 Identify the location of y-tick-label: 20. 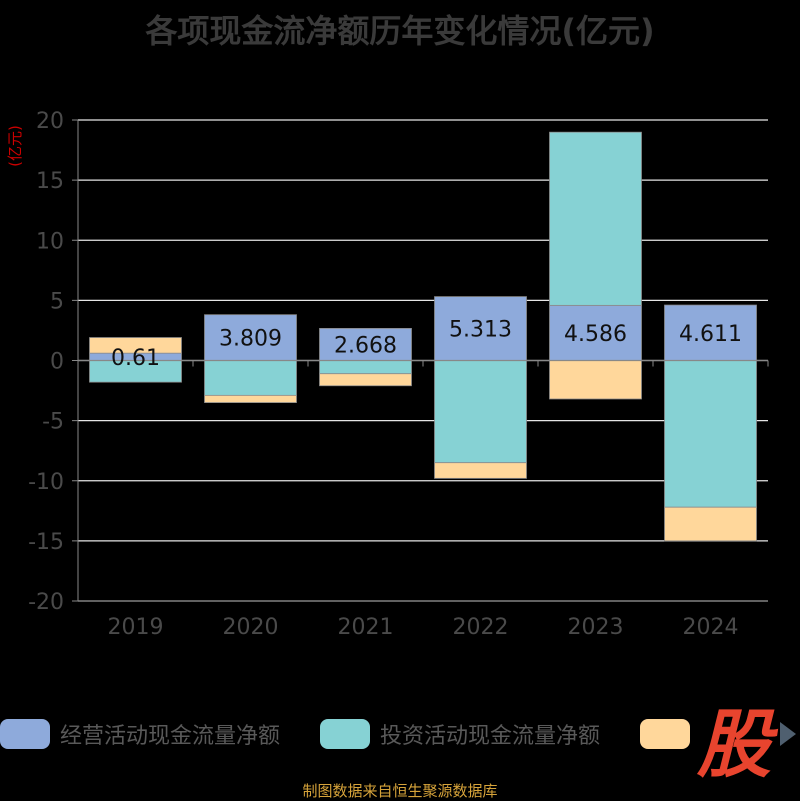
(50, 121).